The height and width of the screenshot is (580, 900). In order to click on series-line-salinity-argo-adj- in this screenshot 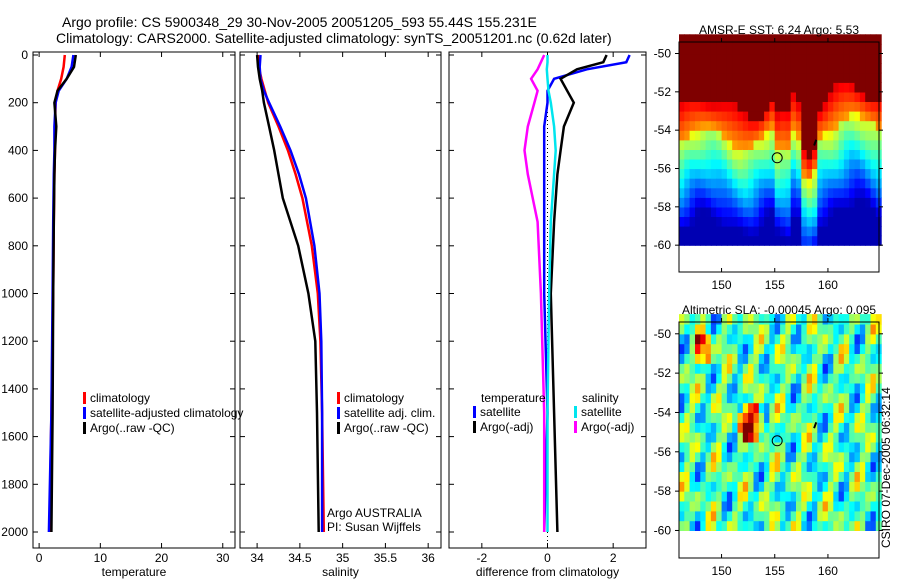, I will do `click(534, 293)`.